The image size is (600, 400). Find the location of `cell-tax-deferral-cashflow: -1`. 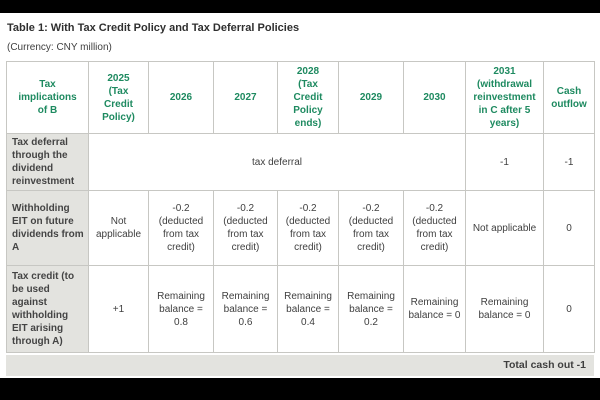

cell-tax-deferral-cashflow: -1 is located at coordinates (569, 162).